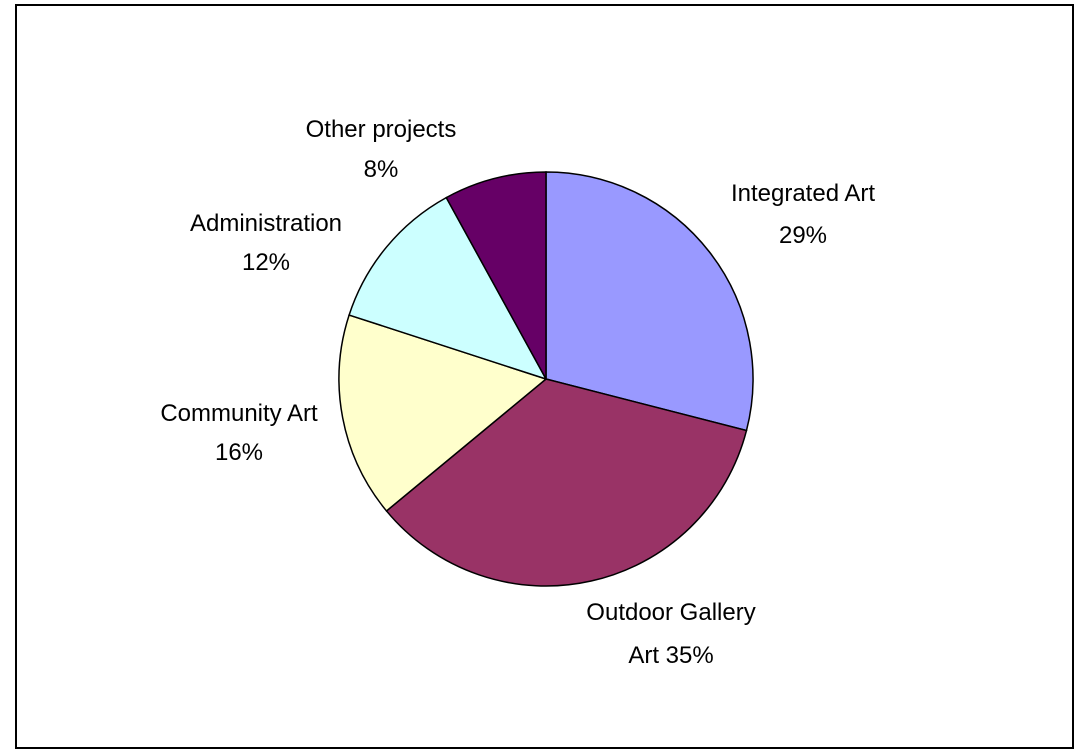  I want to click on slice-label-administration: Administration, so click(266, 223).